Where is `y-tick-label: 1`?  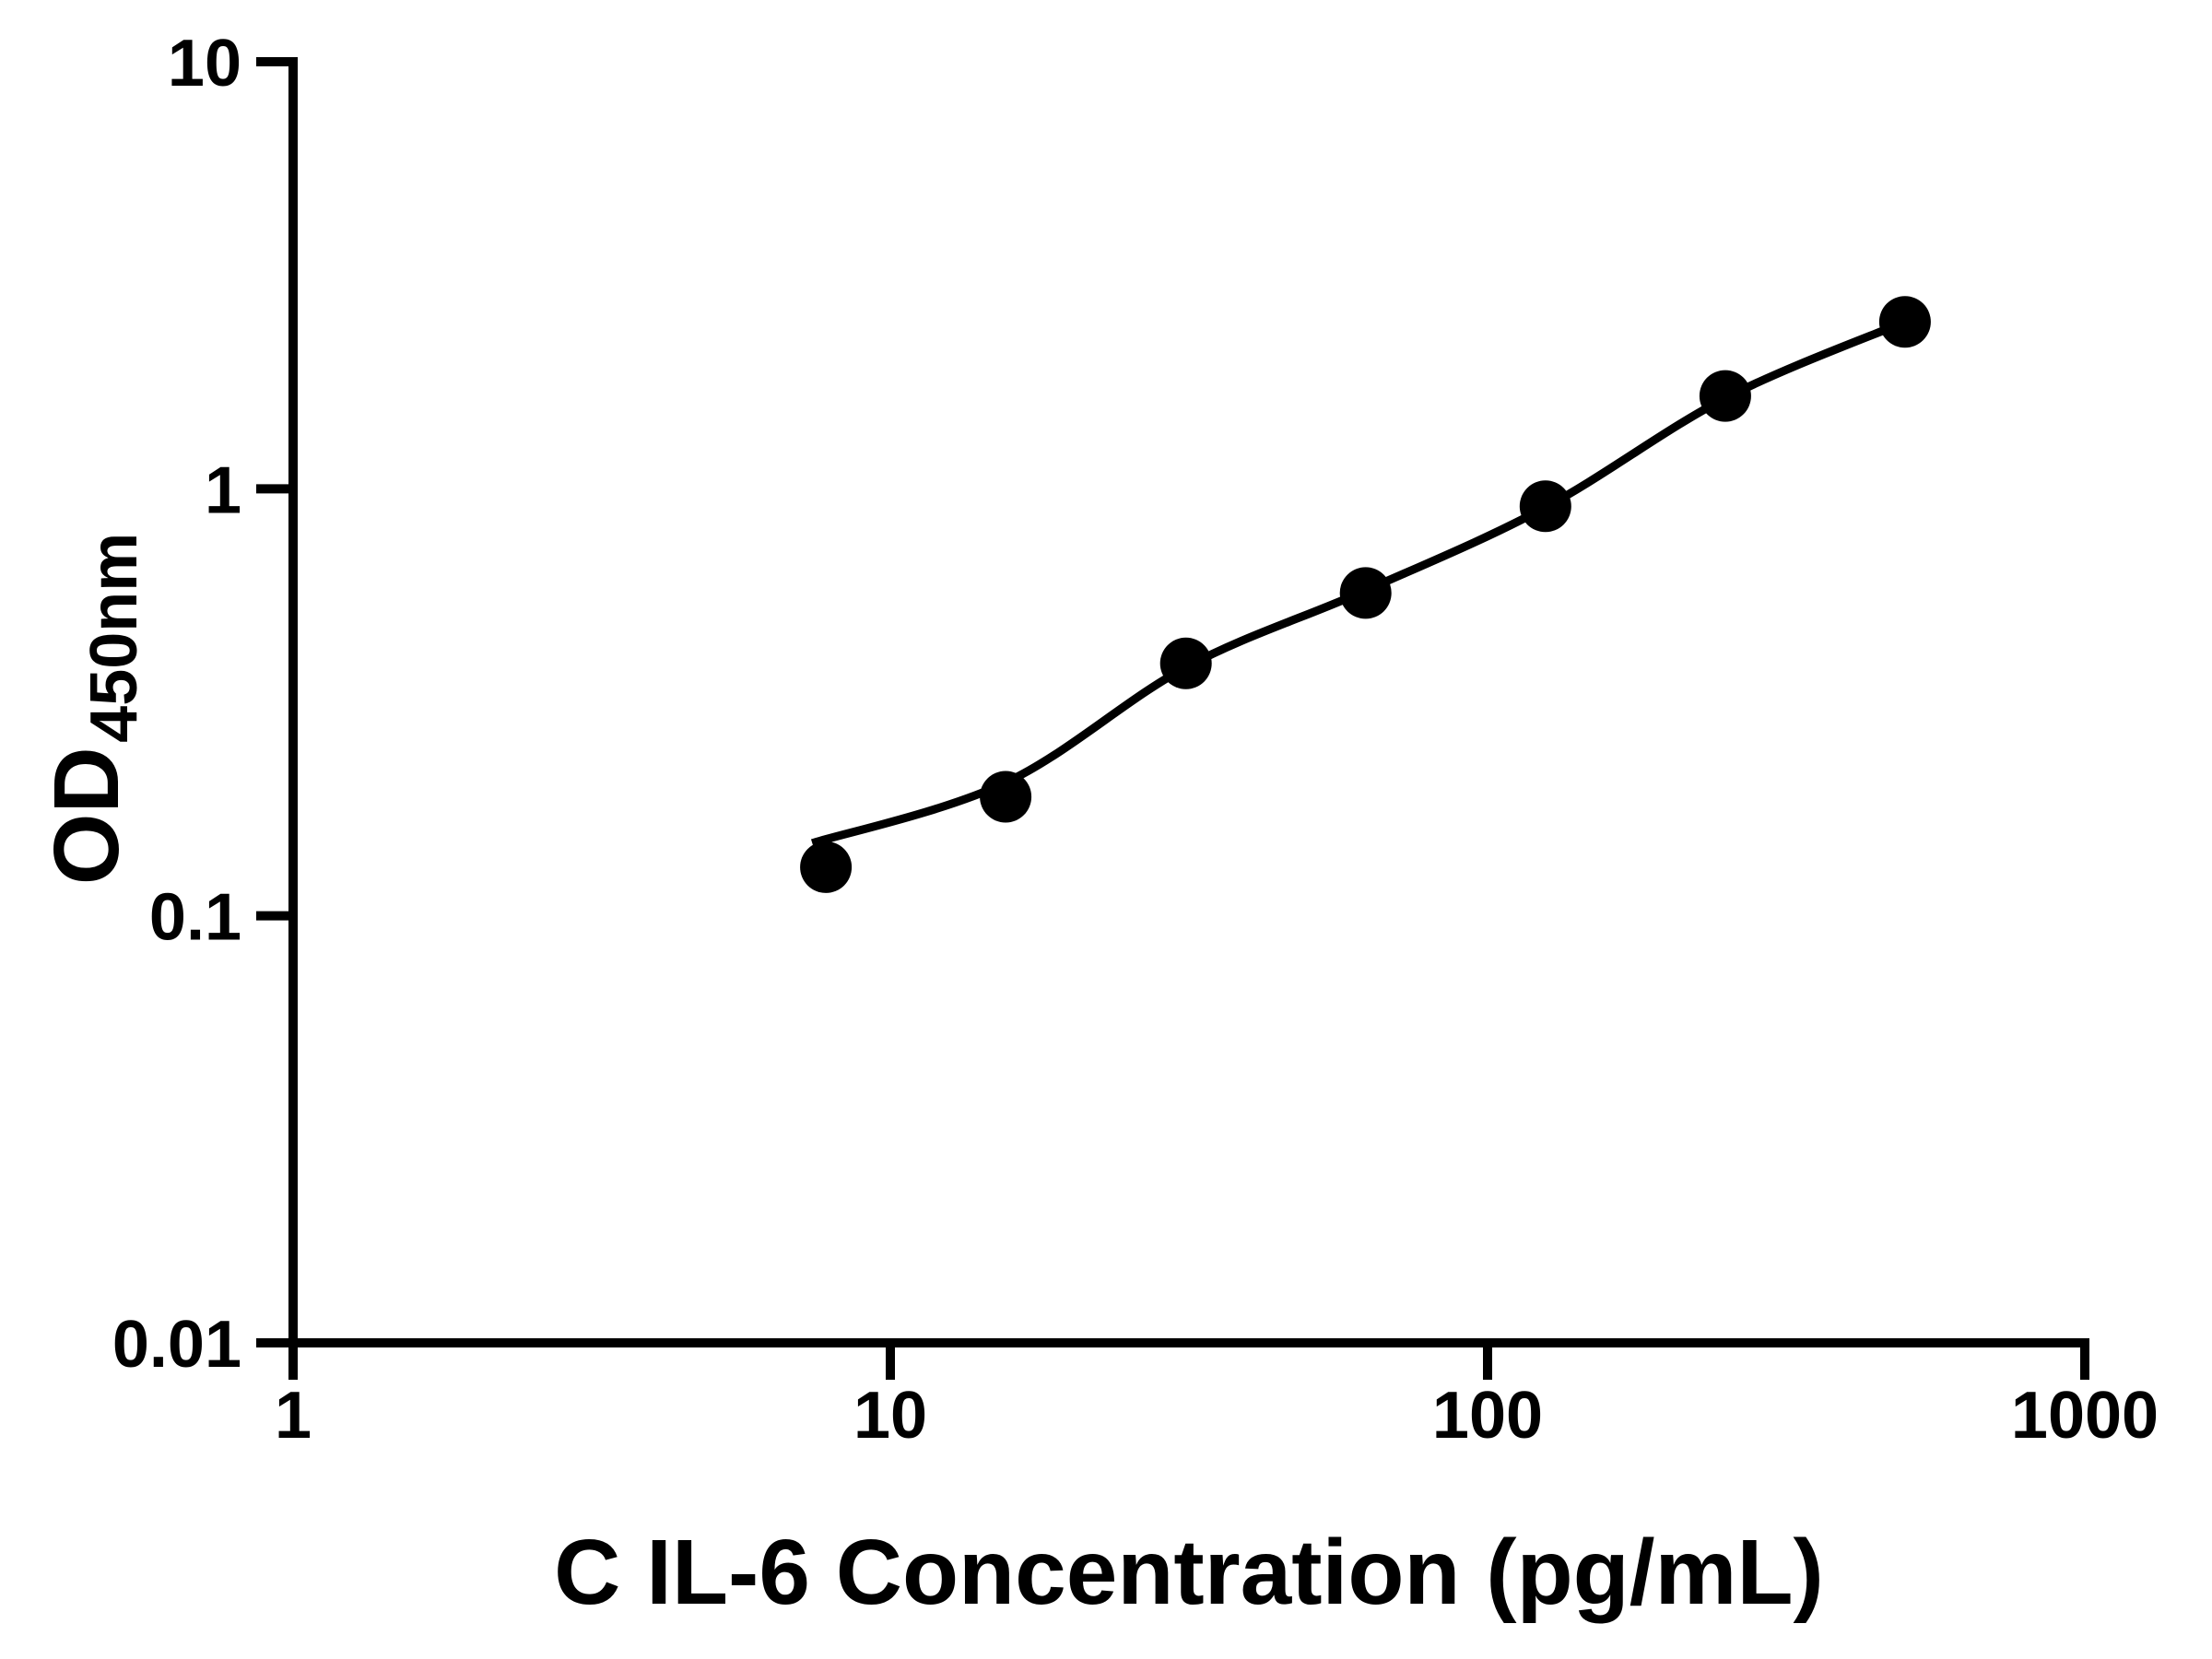
y-tick-label: 1 is located at coordinates (223, 490).